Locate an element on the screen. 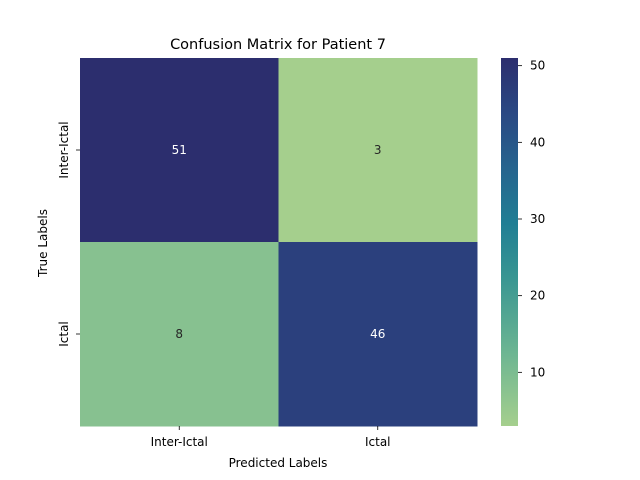 The image size is (640, 480). colorbar-gradient is located at coordinates (509, 242).